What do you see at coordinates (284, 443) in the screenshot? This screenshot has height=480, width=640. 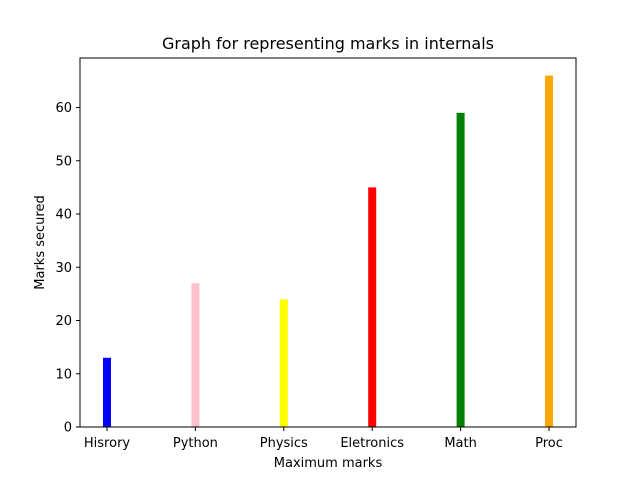 I see `x-tick-label: Physics` at bounding box center [284, 443].